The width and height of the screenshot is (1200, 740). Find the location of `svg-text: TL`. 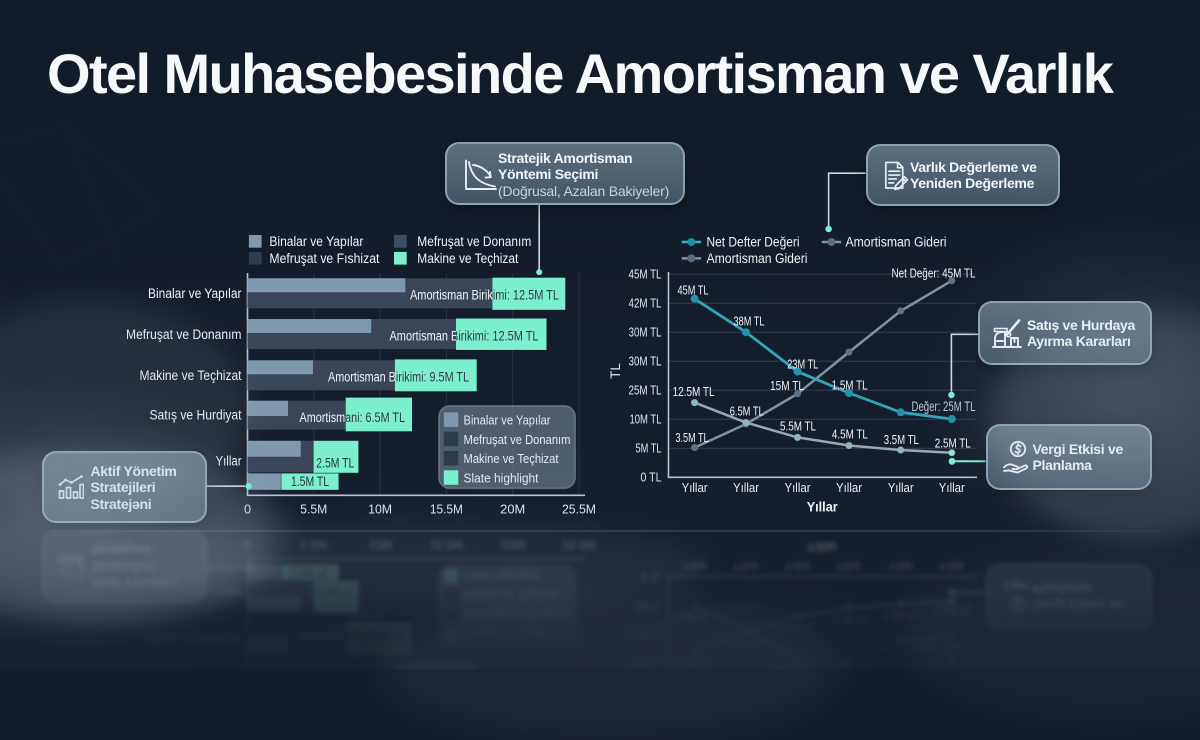

svg-text: TL is located at coordinates (615, 371).